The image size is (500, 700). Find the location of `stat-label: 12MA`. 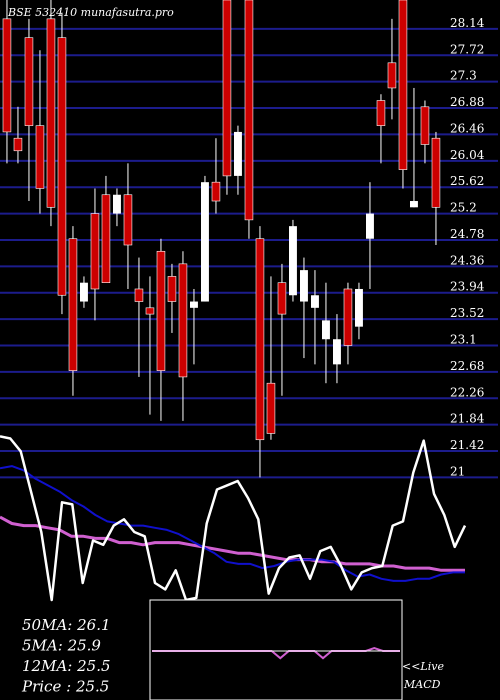

stat-label: 12MA is located at coordinates (44, 666).